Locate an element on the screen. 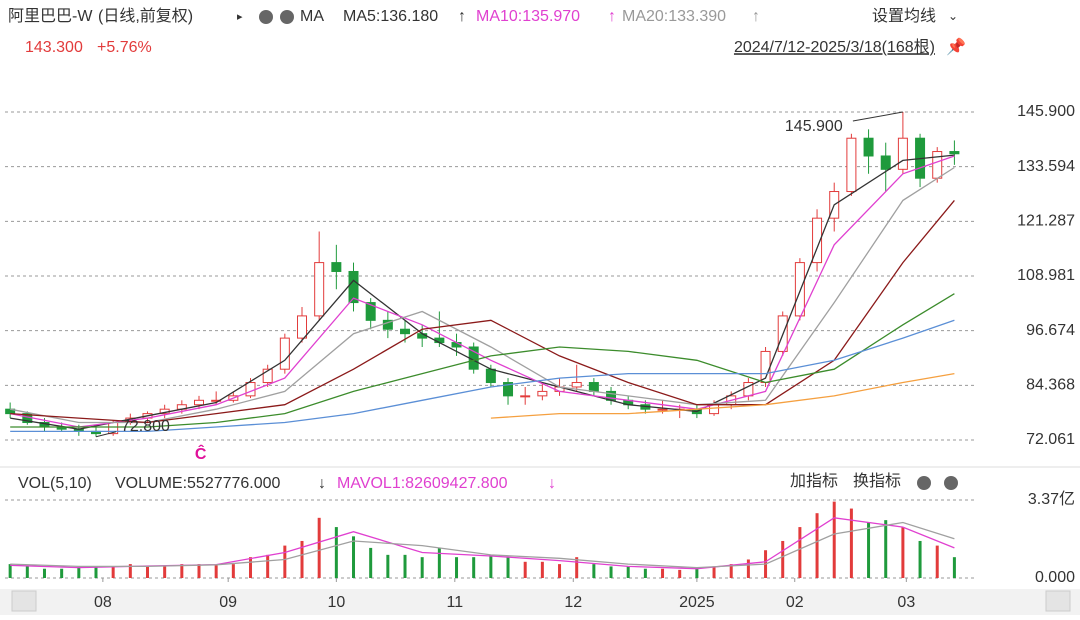 The width and height of the screenshot is (1080, 620). chevron: ⌄ is located at coordinates (953, 16).